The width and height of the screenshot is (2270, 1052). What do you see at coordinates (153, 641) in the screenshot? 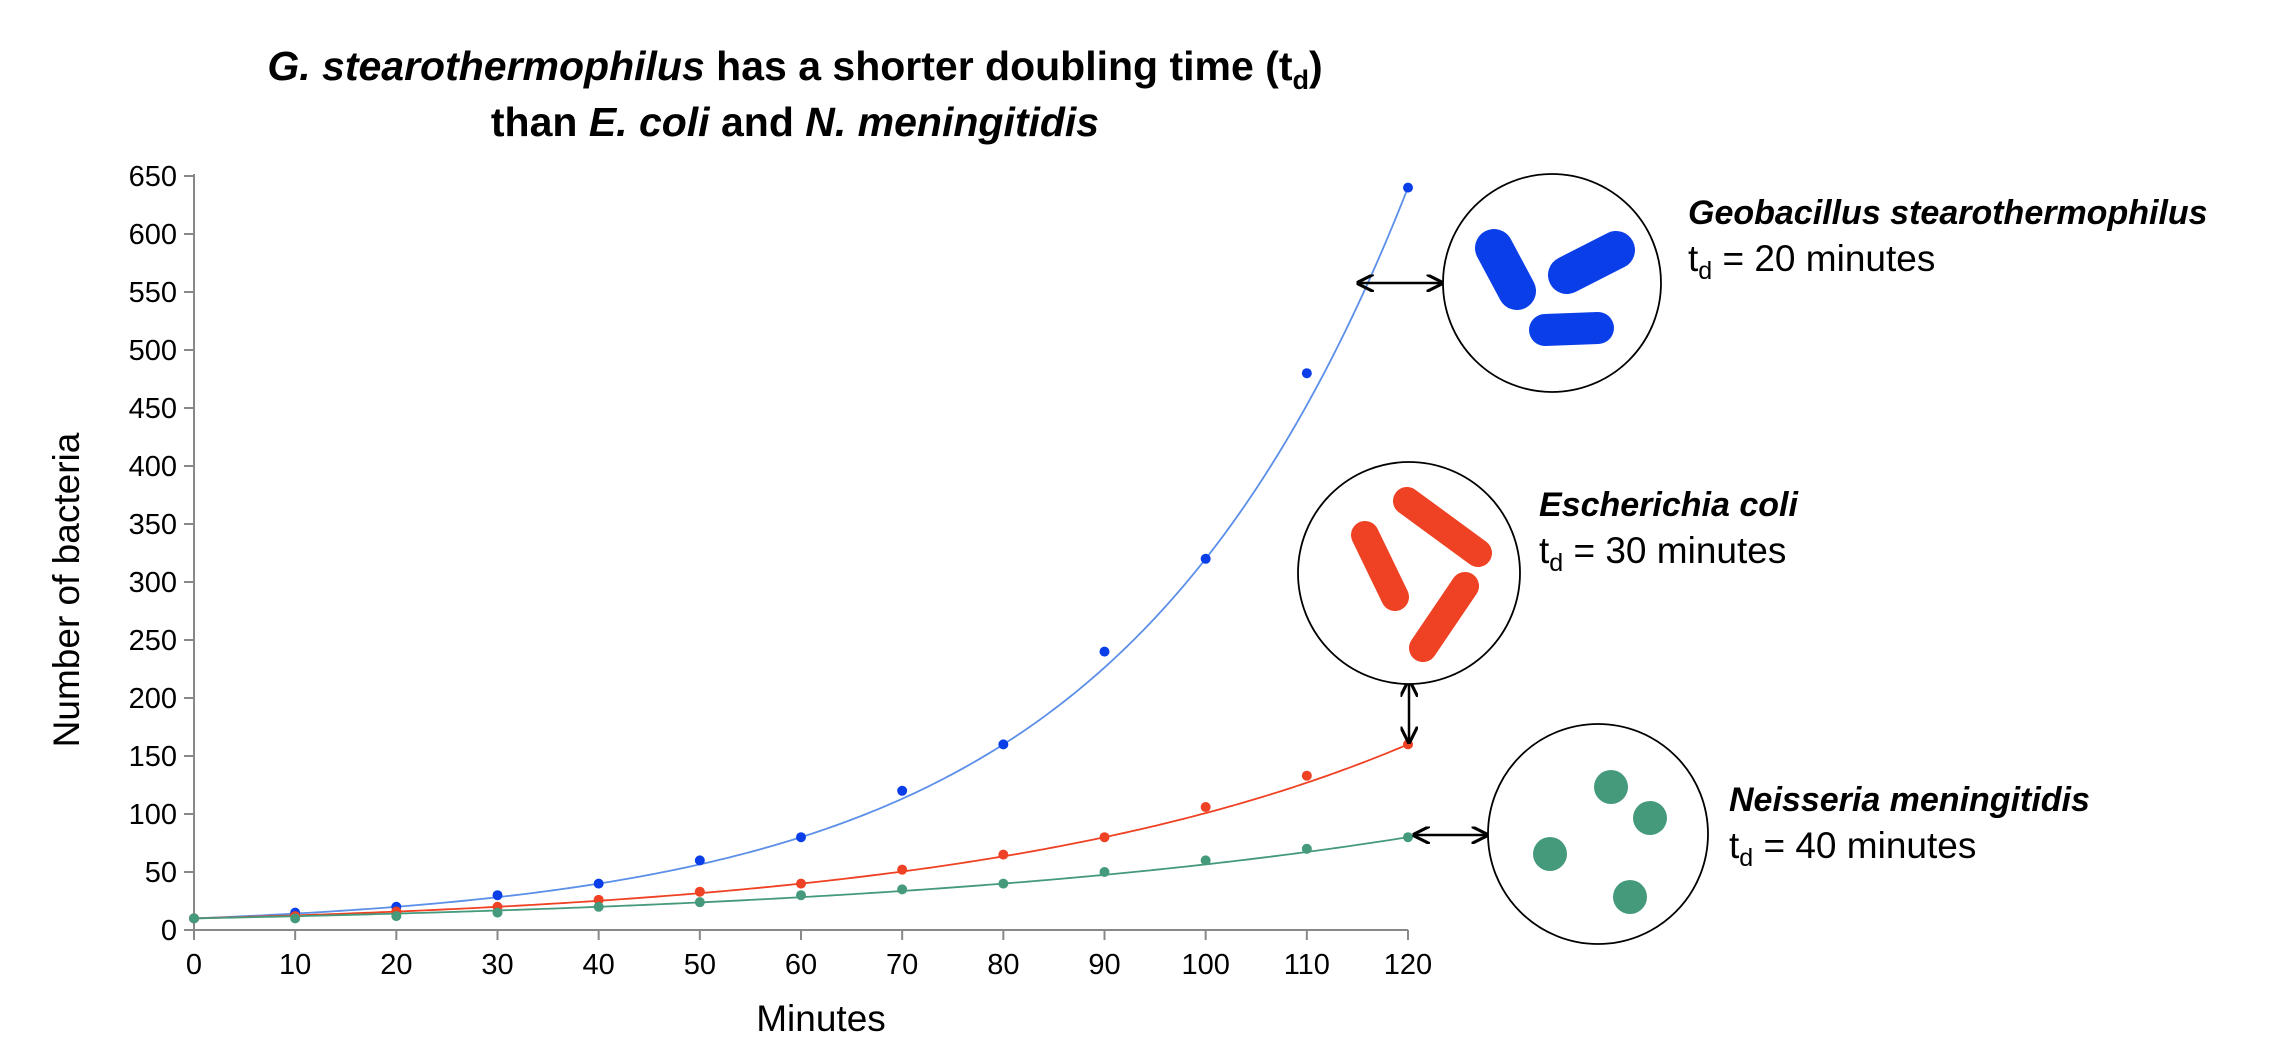
I see `y-tick-label: 250` at bounding box center [153, 641].